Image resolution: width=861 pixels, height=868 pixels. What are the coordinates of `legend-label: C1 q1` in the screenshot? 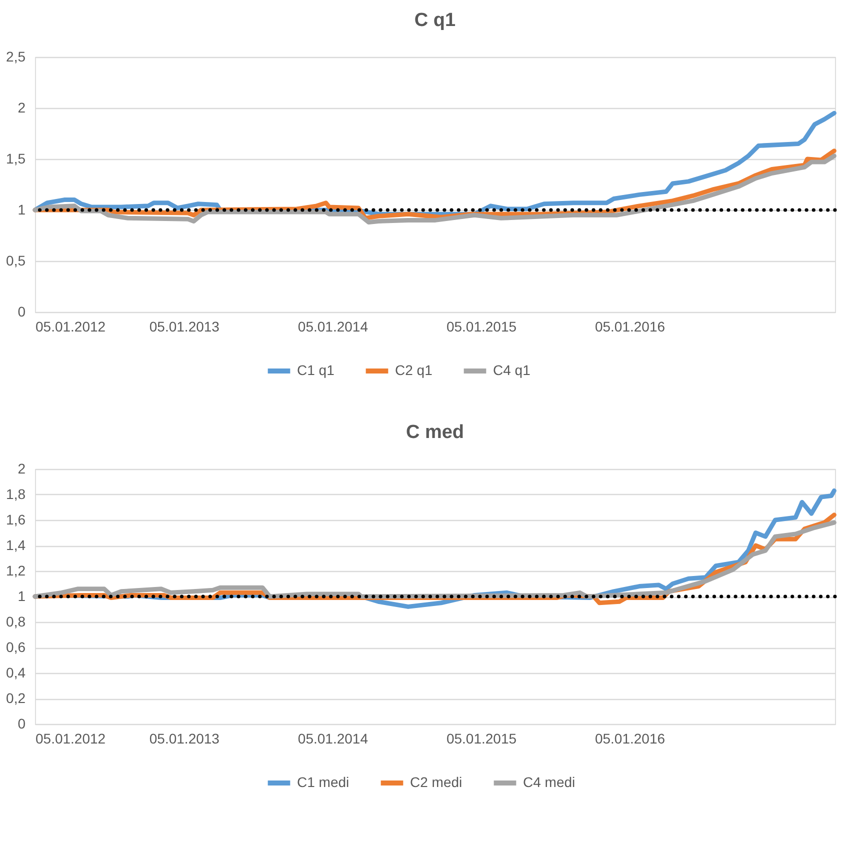 It's located at (316, 370).